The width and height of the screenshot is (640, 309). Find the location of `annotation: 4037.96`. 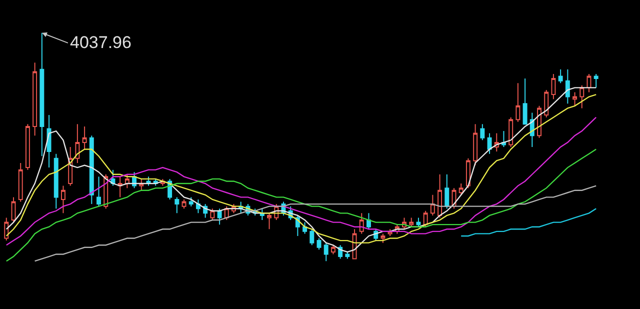

annotation: 4037.96 is located at coordinates (101, 42).